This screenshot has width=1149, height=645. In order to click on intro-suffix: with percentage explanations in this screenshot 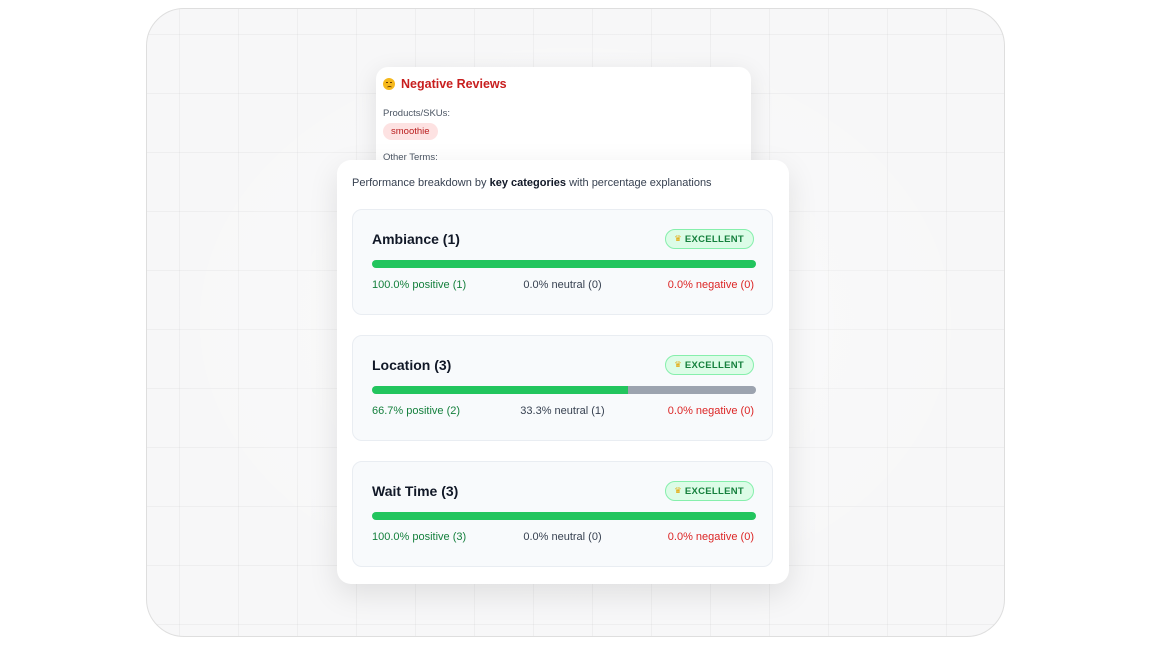, I will do `click(639, 183)`.